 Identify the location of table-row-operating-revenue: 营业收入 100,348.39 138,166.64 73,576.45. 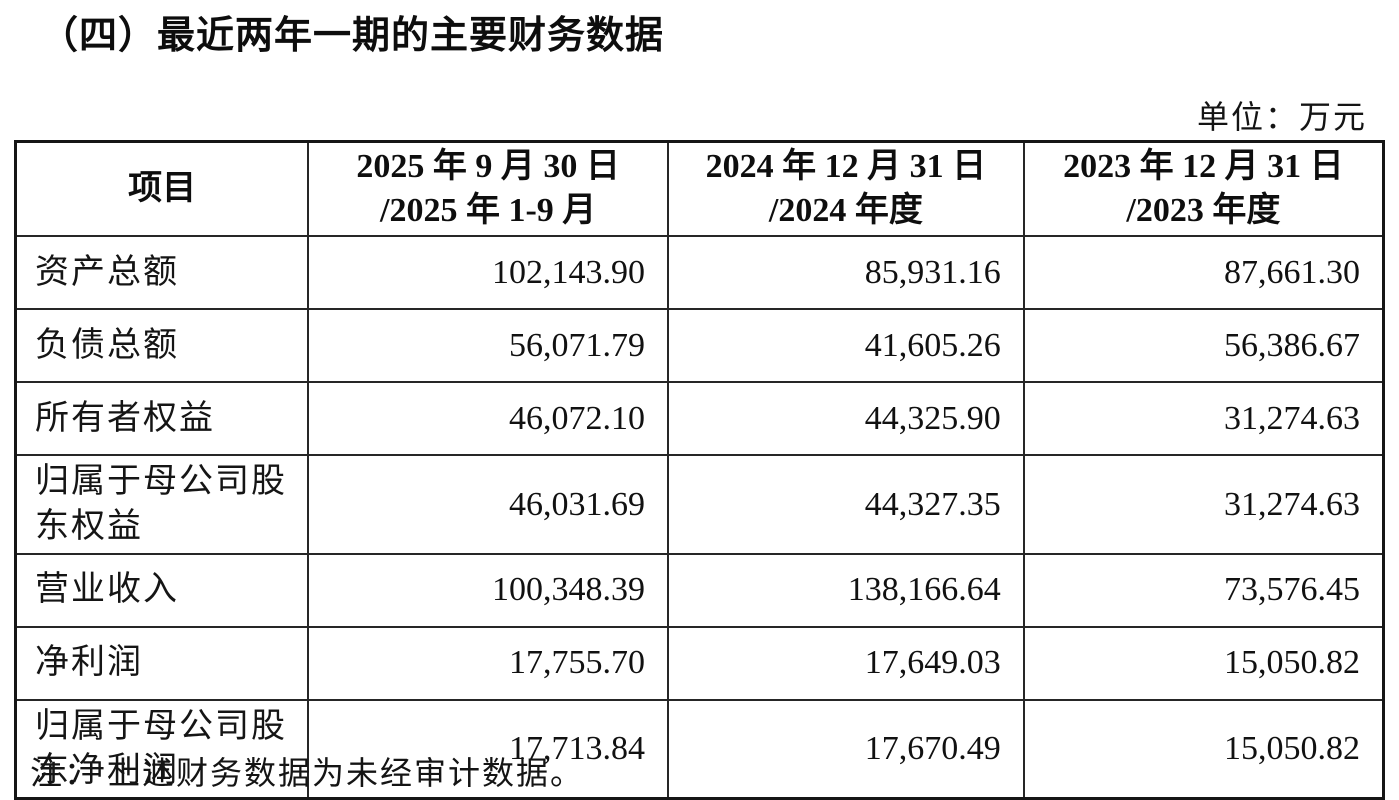
(699, 590).